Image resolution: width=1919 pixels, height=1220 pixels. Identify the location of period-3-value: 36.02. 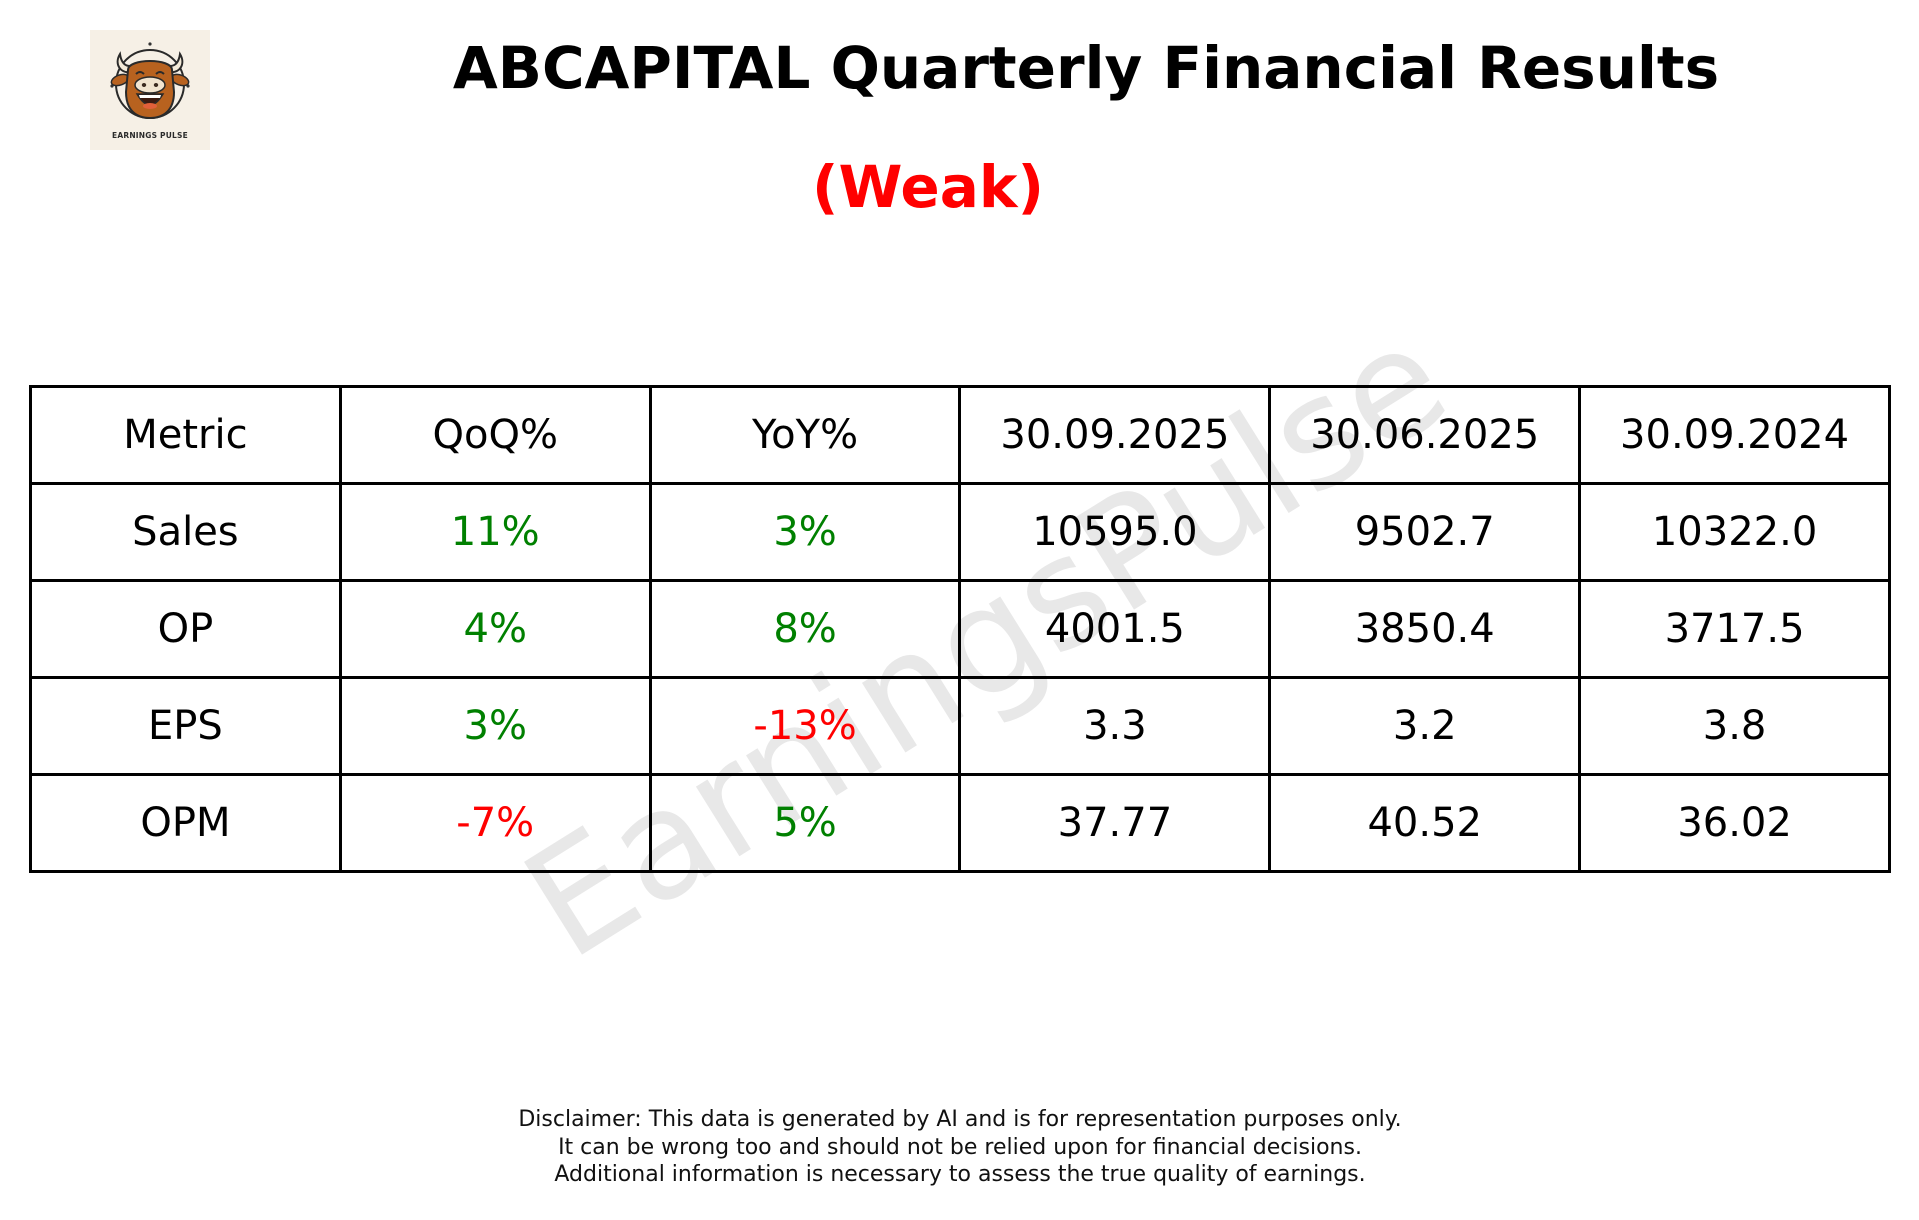
(1734, 823).